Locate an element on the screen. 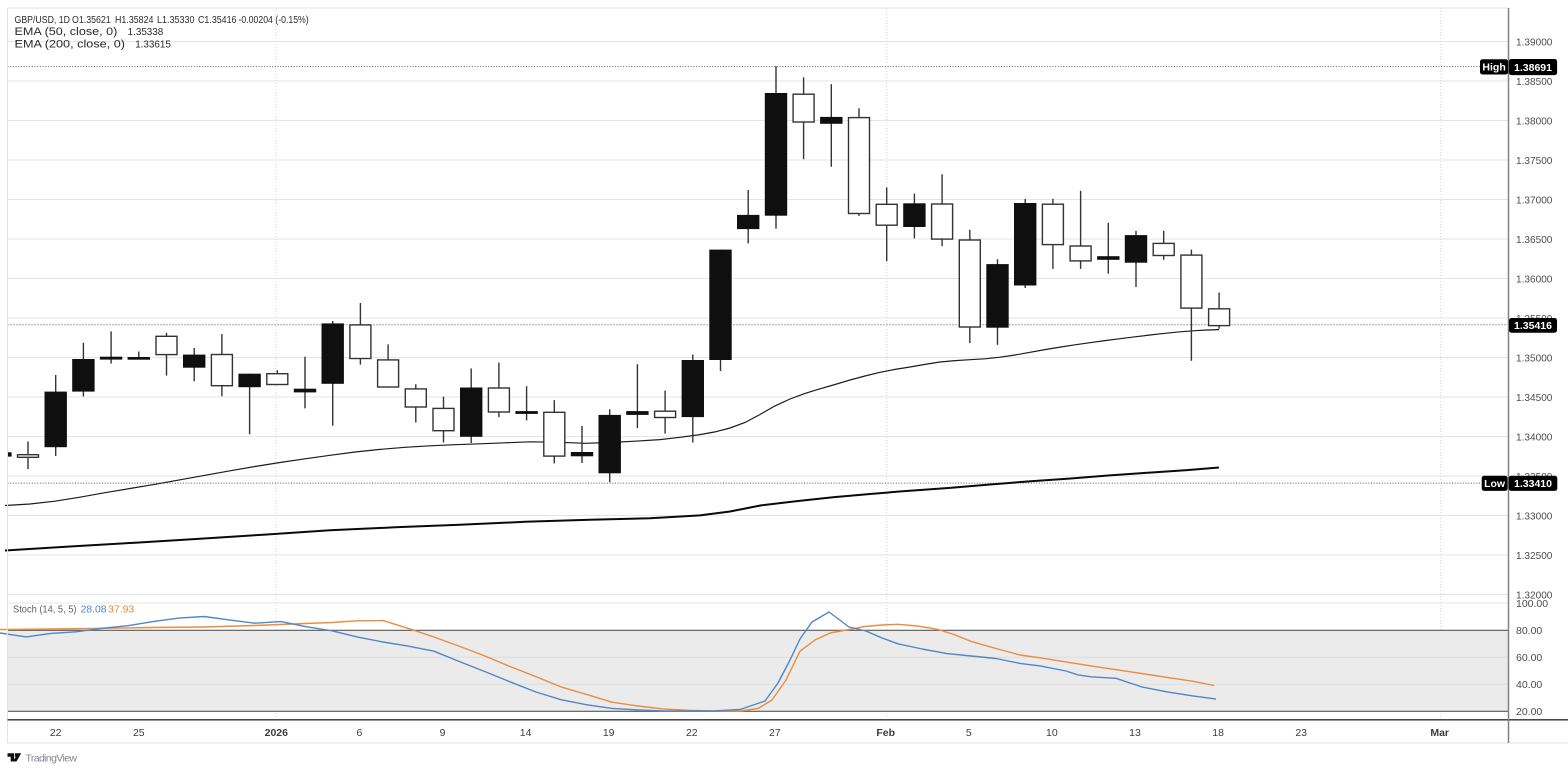 This screenshot has height=776, width=1568. svg-text: -0.00204 (-0.15%) is located at coordinates (274, 20).